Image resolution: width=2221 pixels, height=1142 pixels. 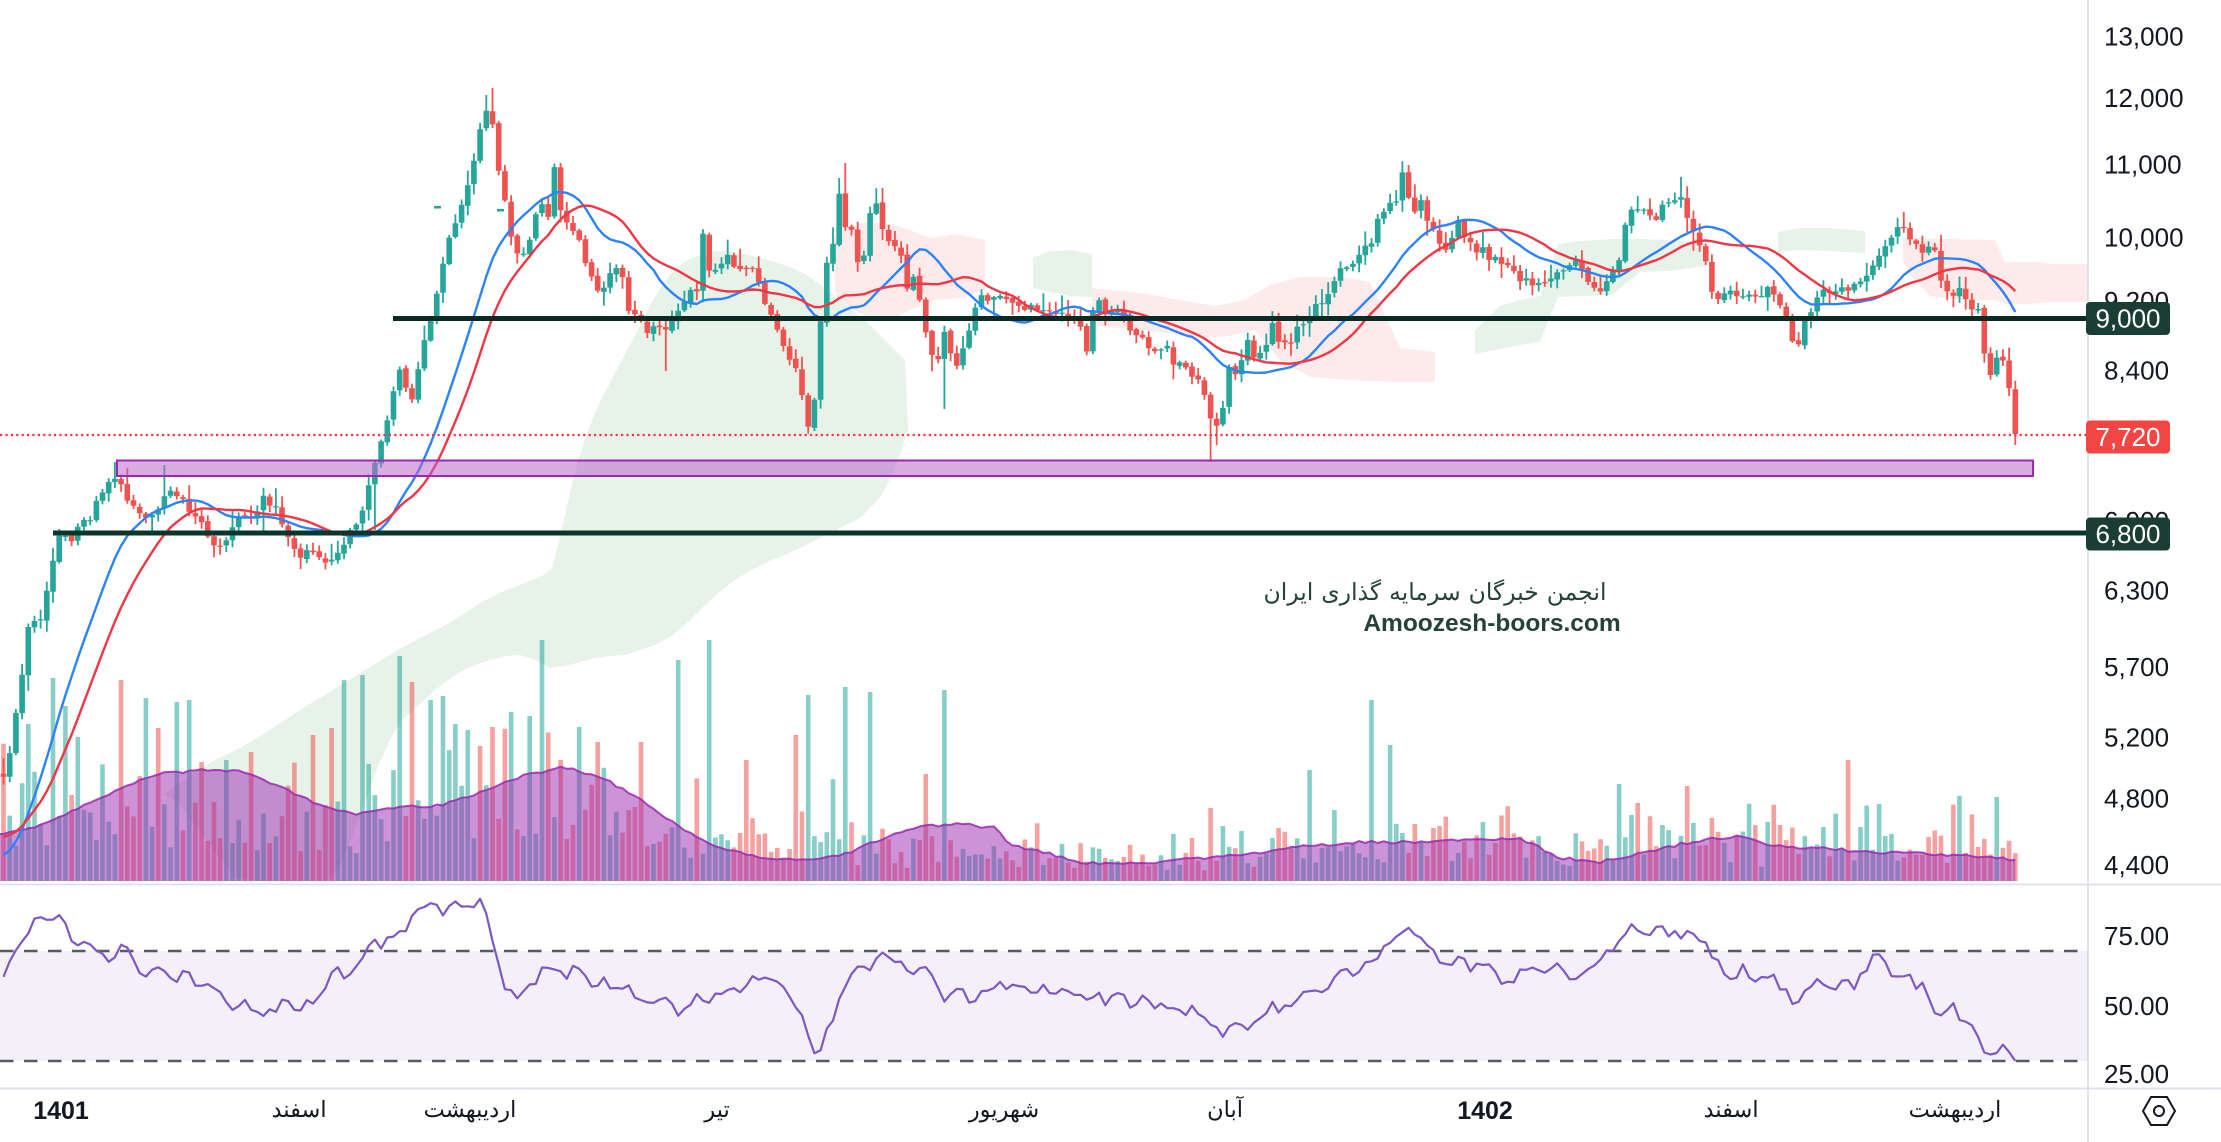 I want to click on svg-text: 5,200, so click(x=2136, y=737).